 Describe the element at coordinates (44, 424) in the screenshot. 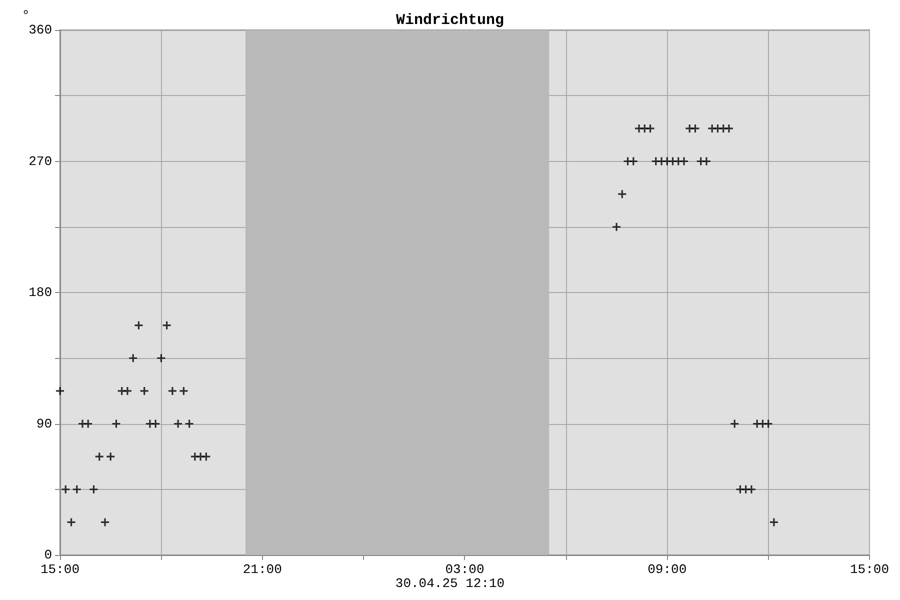

I see `y-tick-label: 90` at that location.